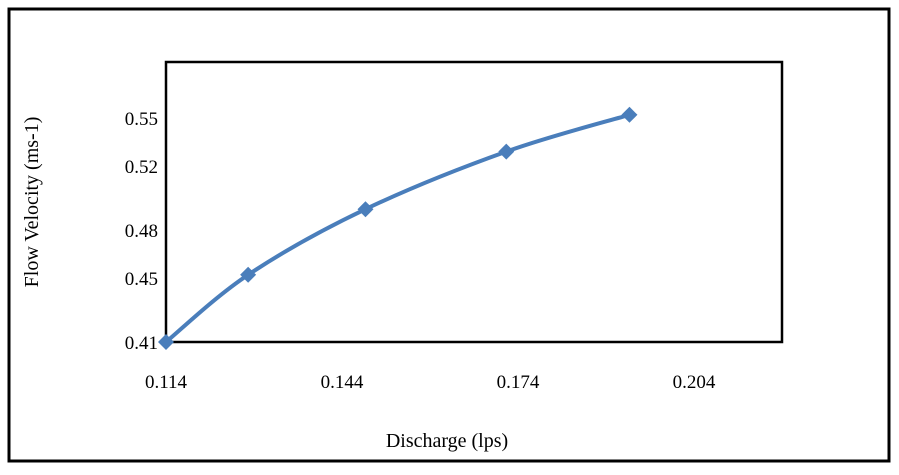 Image resolution: width=899 pixels, height=475 pixels. Describe the element at coordinates (141, 279) in the screenshot. I see `y-tick-label: 0.45` at that location.